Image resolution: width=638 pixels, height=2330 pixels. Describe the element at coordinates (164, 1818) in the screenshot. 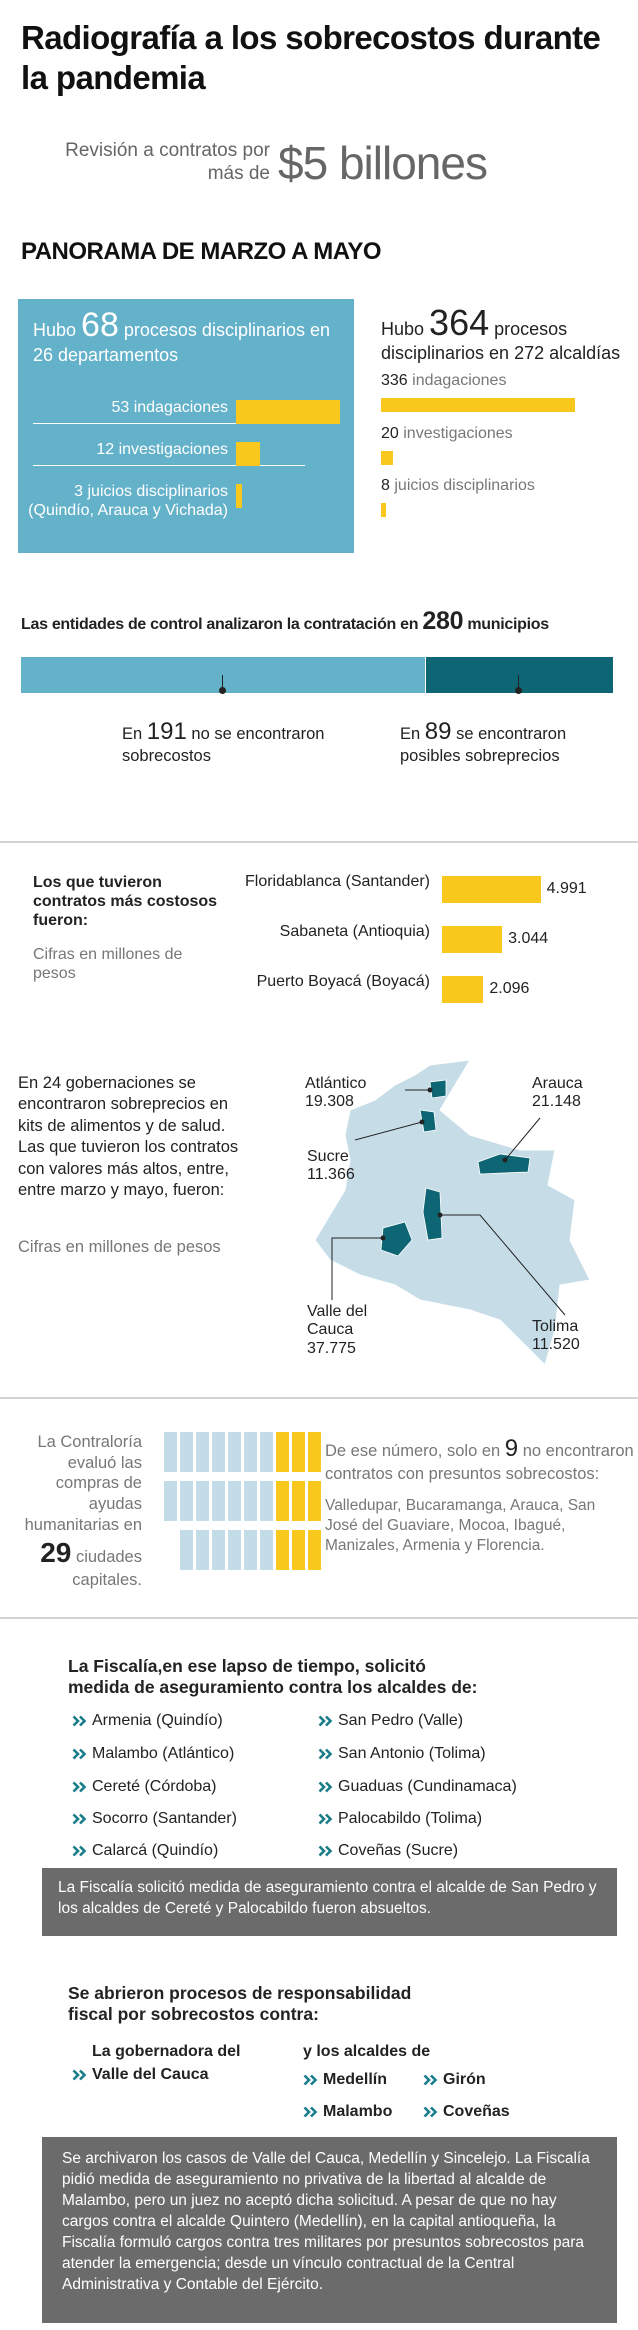

I see `text: Socorro (Santander)` at that location.